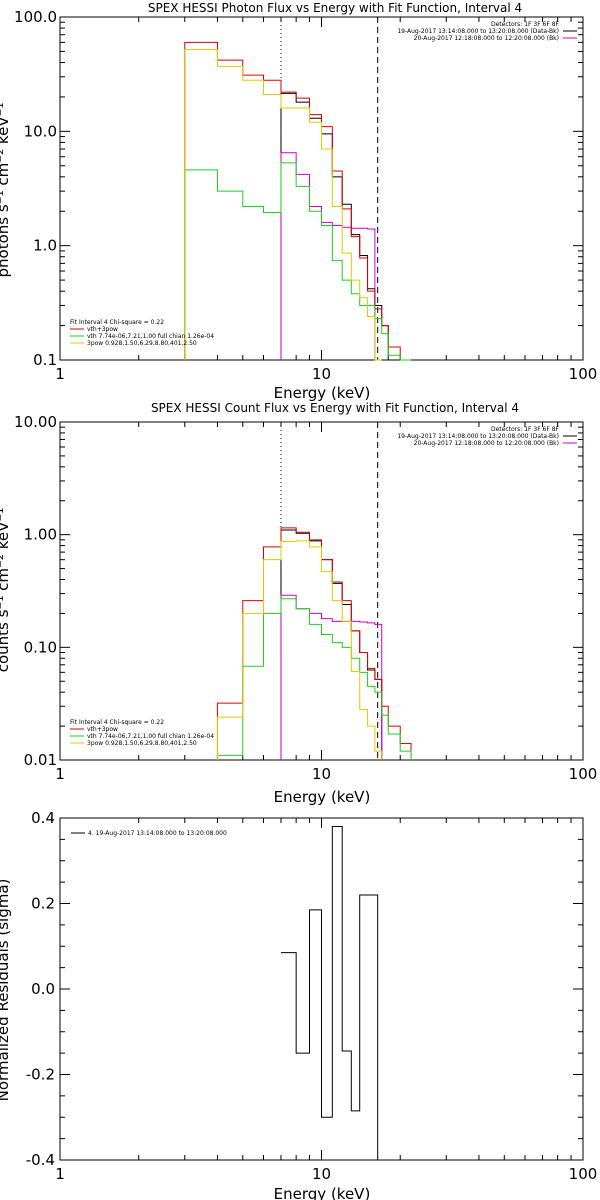  Describe the element at coordinates (35, 17) in the screenshot. I see `y-tick-label: 100.0` at that location.